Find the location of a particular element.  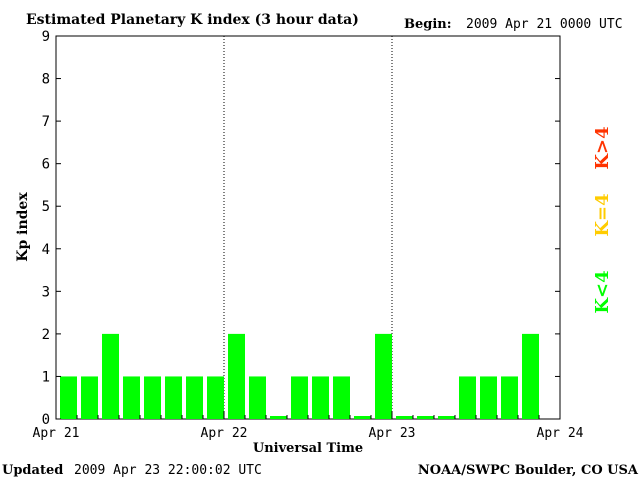

y-tick-label: 8 is located at coordinates (46, 80).